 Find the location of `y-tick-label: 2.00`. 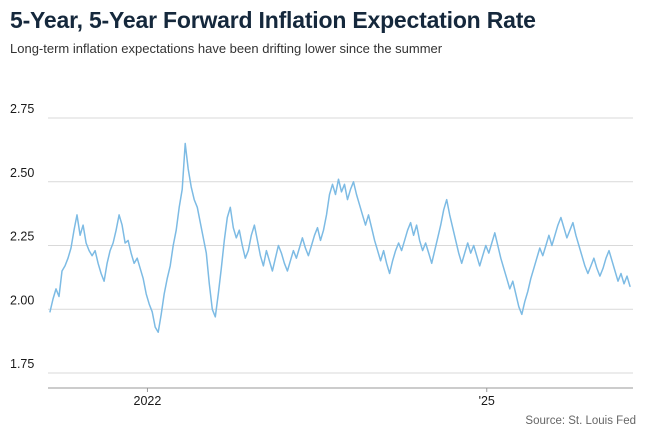

y-tick-label: 2.00 is located at coordinates (22, 300).